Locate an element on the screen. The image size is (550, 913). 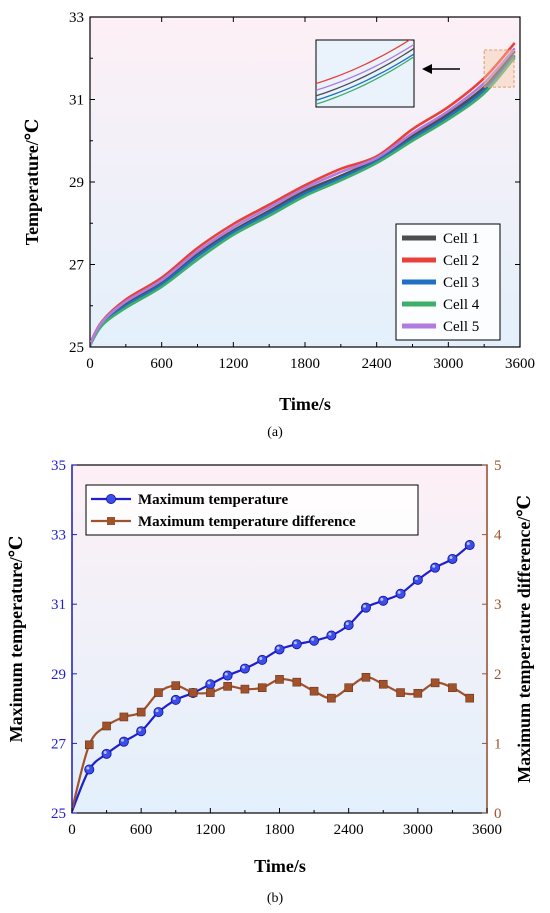
zoom-arrow-head is located at coordinates (427, 69).